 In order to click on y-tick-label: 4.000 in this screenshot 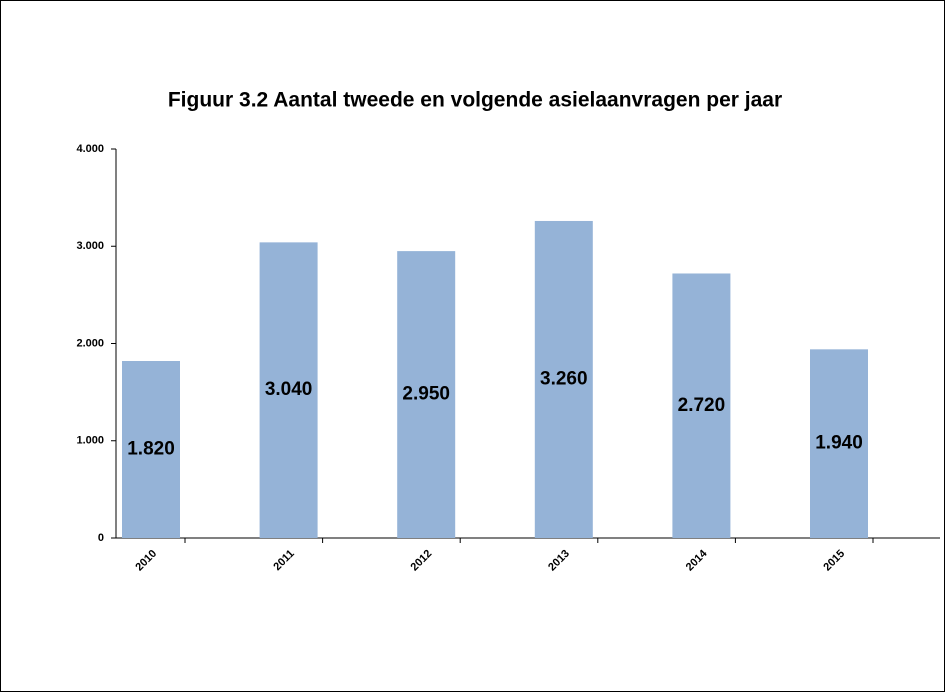, I will do `click(90, 149)`.